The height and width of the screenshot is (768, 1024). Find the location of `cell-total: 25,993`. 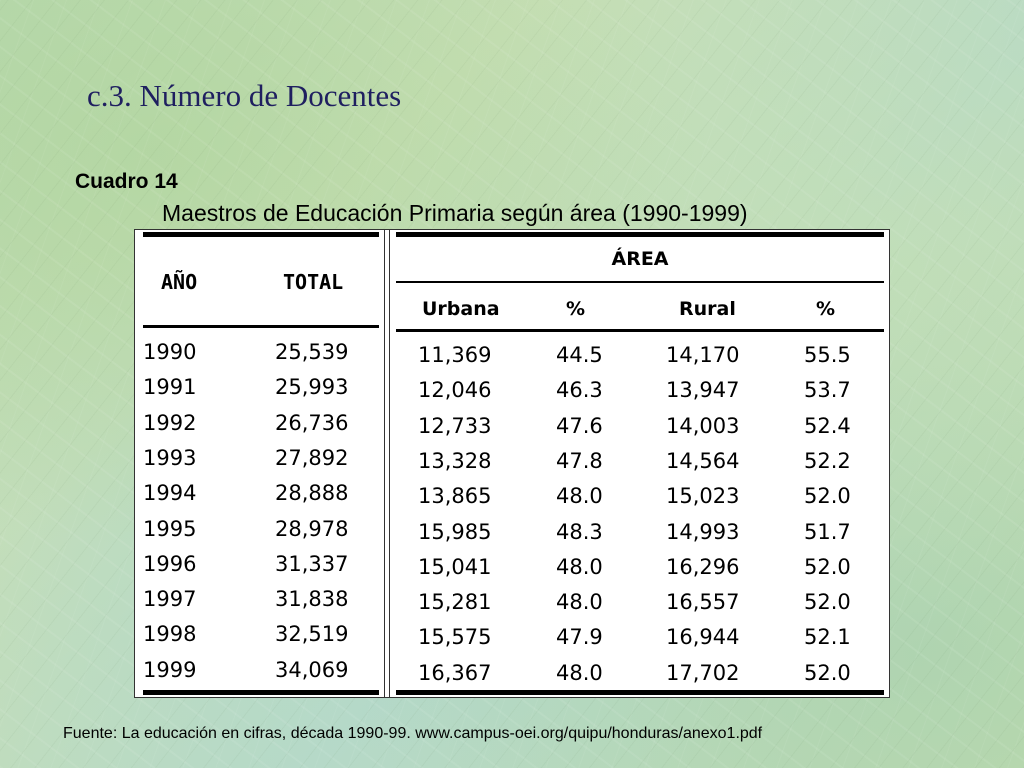

cell-total: 25,993 is located at coordinates (312, 387).